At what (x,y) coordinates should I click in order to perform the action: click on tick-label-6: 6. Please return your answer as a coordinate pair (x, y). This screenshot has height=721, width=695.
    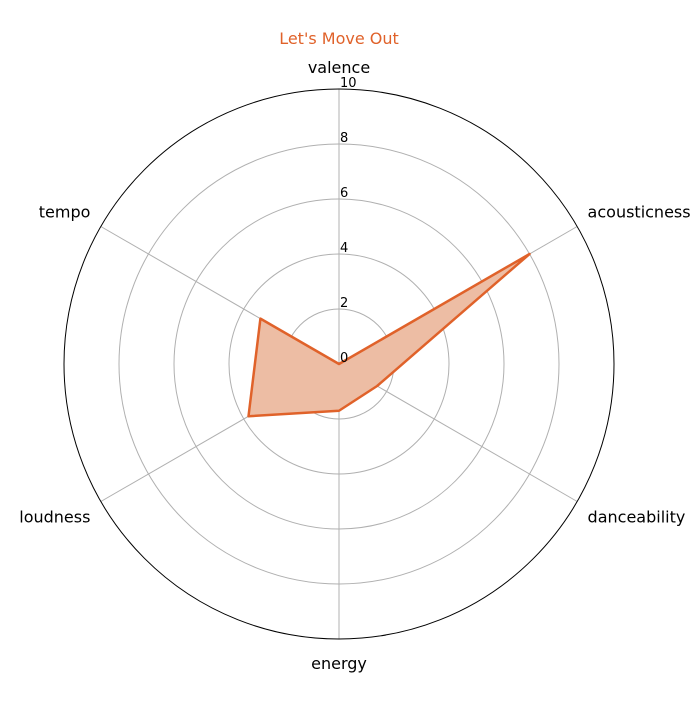
    Looking at the image, I should click on (344, 193).